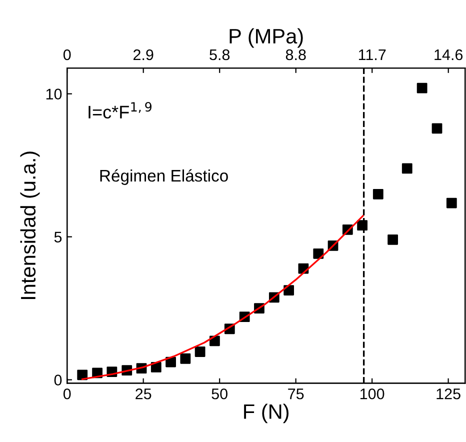 Image resolution: width=466 pixels, height=442 pixels. Describe the element at coordinates (296, 54) in the screenshot. I see `x2-tick-label: 8.8` at that location.